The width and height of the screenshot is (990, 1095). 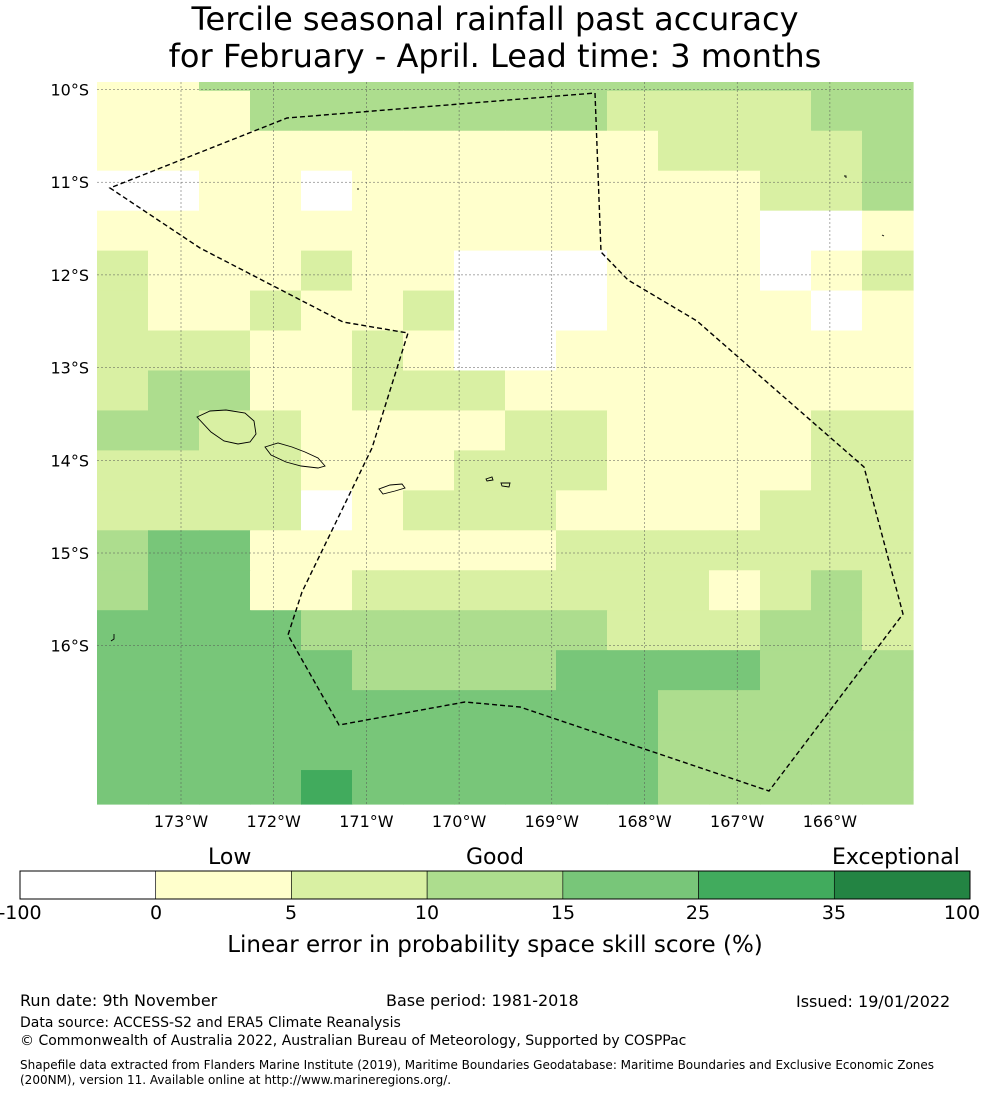 What do you see at coordinates (291, 913) in the screenshot?
I see `colorbar-tick: 5` at bounding box center [291, 913].